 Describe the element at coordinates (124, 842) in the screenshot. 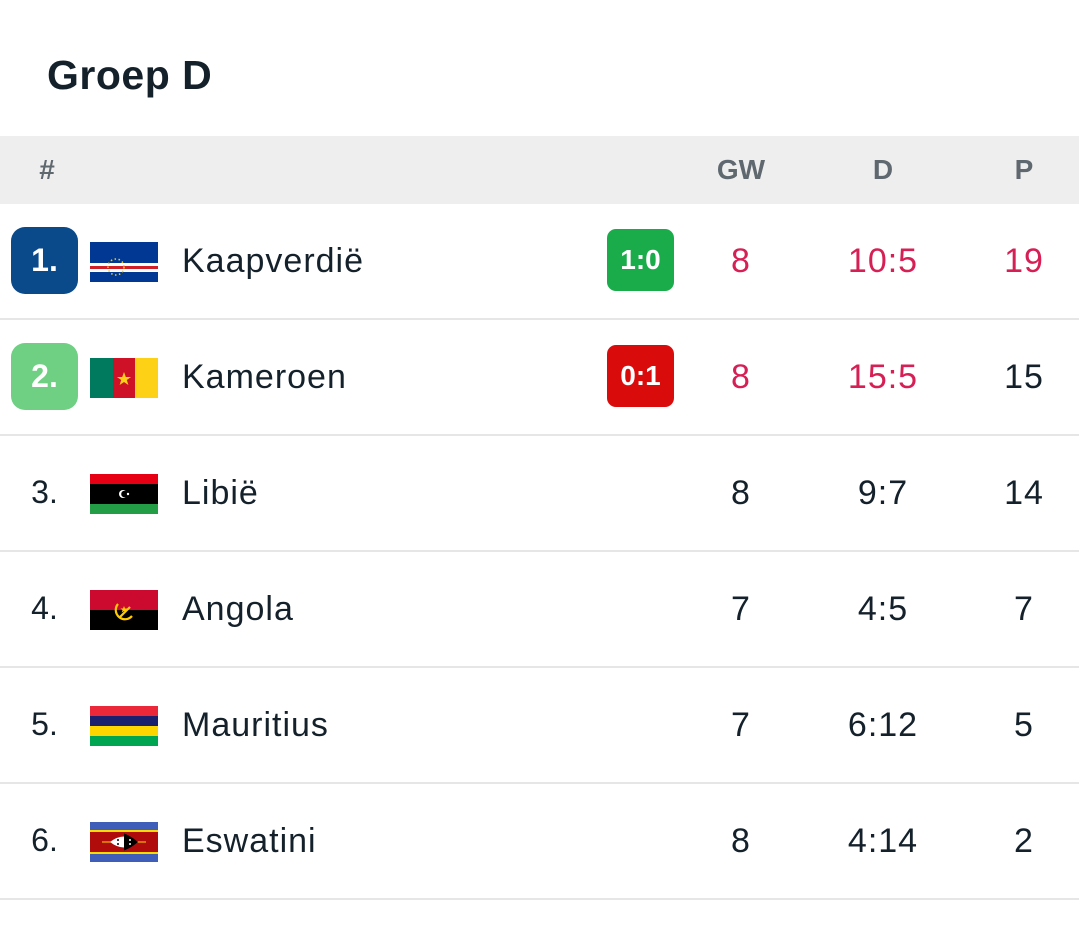

I see `eswatini-flag-icon` at that location.